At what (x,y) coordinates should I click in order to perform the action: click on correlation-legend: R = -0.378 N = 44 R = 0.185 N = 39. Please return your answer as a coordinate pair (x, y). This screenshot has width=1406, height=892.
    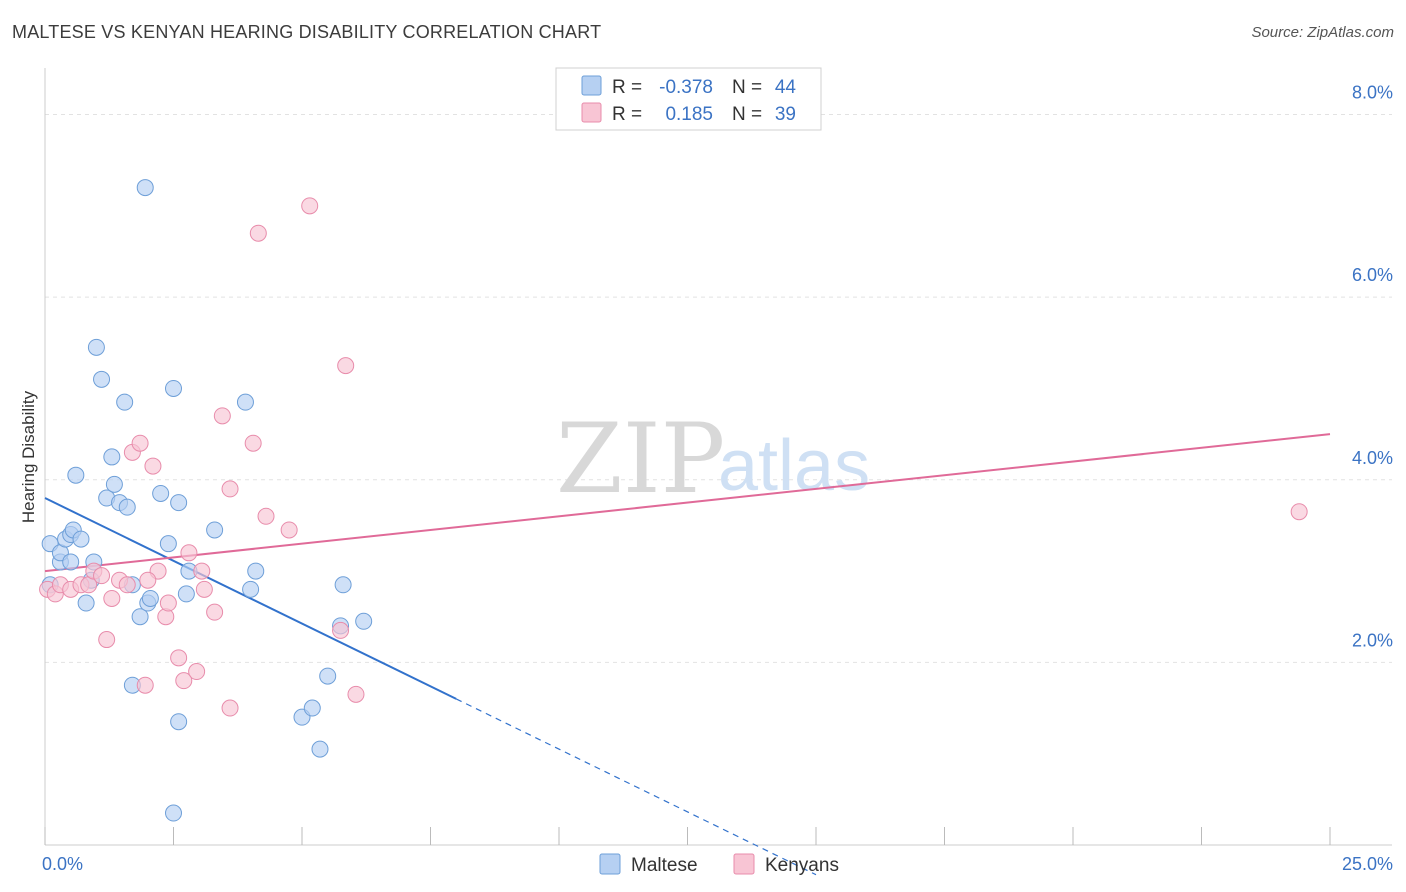
    Looking at the image, I should click on (688, 99).